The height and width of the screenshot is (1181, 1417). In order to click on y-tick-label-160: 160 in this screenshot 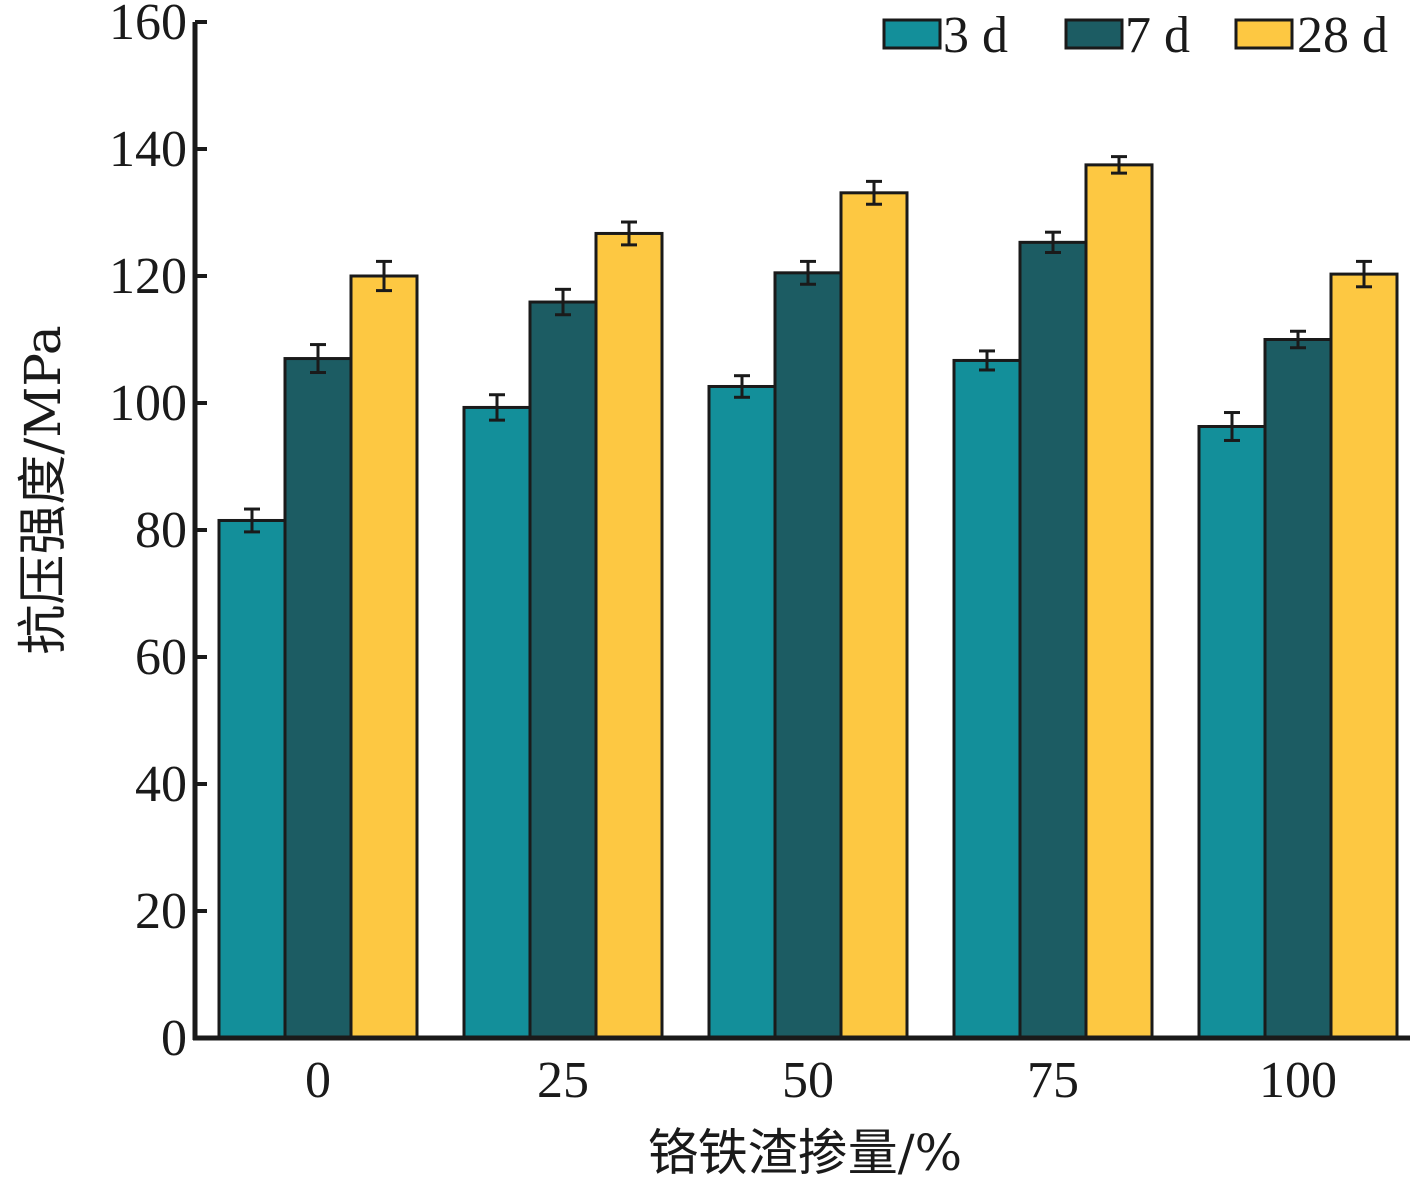, I will do `click(148, 25)`.